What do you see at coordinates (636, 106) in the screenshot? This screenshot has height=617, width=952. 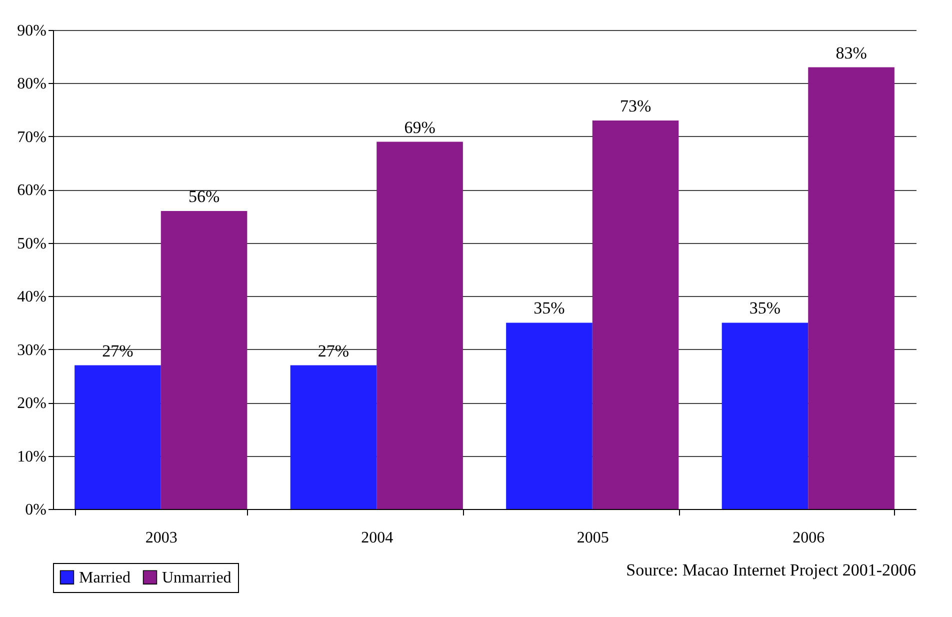 I see `data-label: 73%` at bounding box center [636, 106].